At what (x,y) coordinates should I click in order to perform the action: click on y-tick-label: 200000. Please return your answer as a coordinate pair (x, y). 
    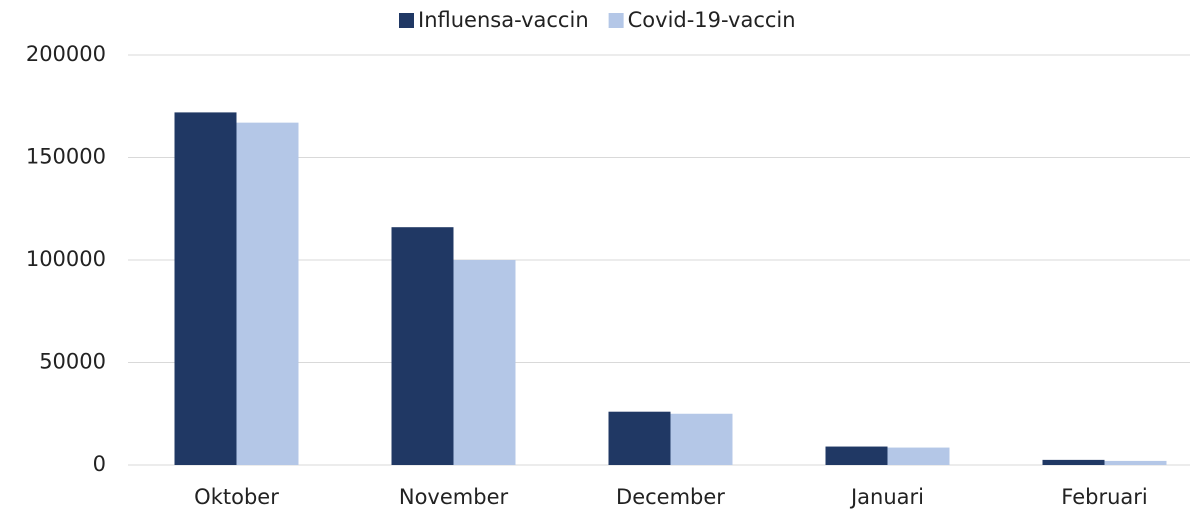
    Looking at the image, I should click on (66, 54).